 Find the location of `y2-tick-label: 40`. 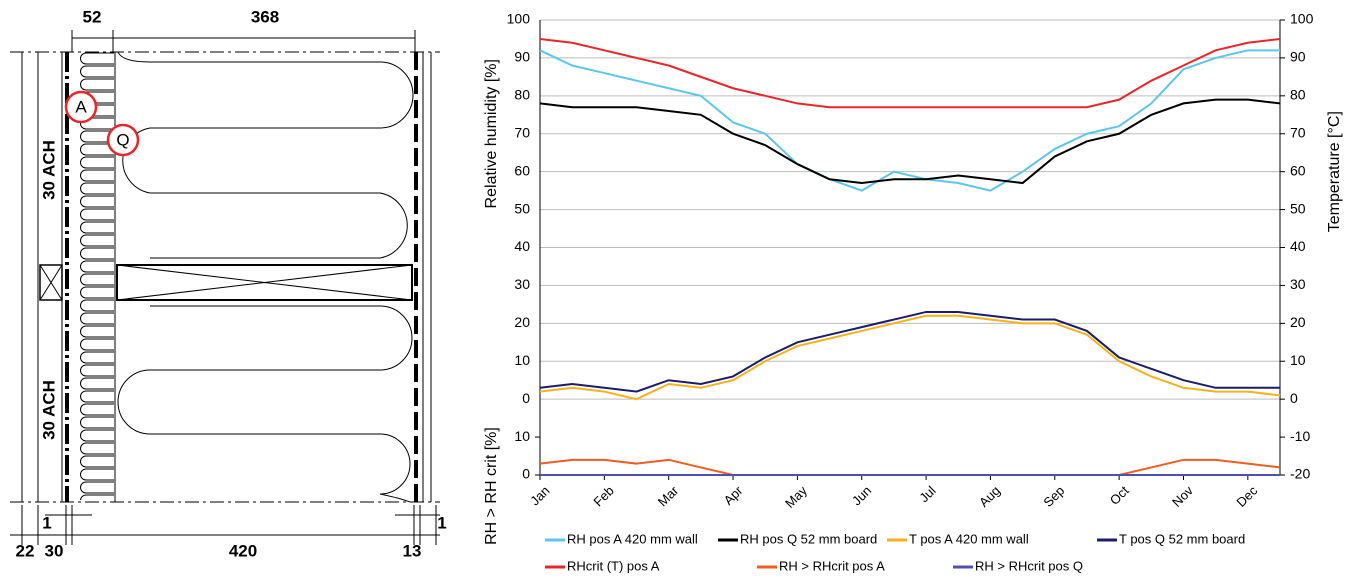

y2-tick-label: 40 is located at coordinates (1298, 246).